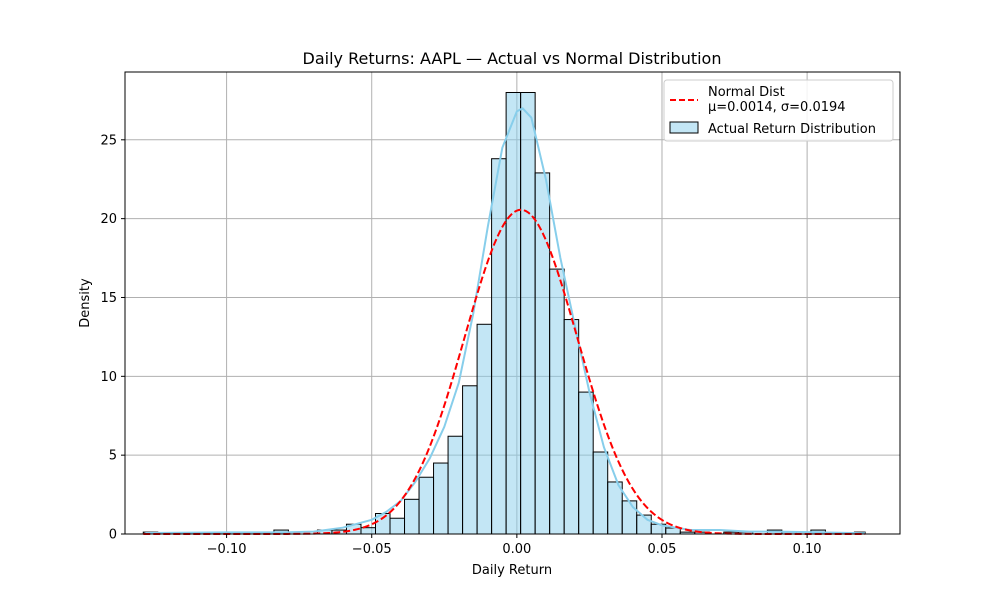 This screenshot has height=604, width=1000. Describe the element at coordinates (112, 338) in the screenshot. I see `y-axis-ticks: 0 5 10 15 20 25` at that location.